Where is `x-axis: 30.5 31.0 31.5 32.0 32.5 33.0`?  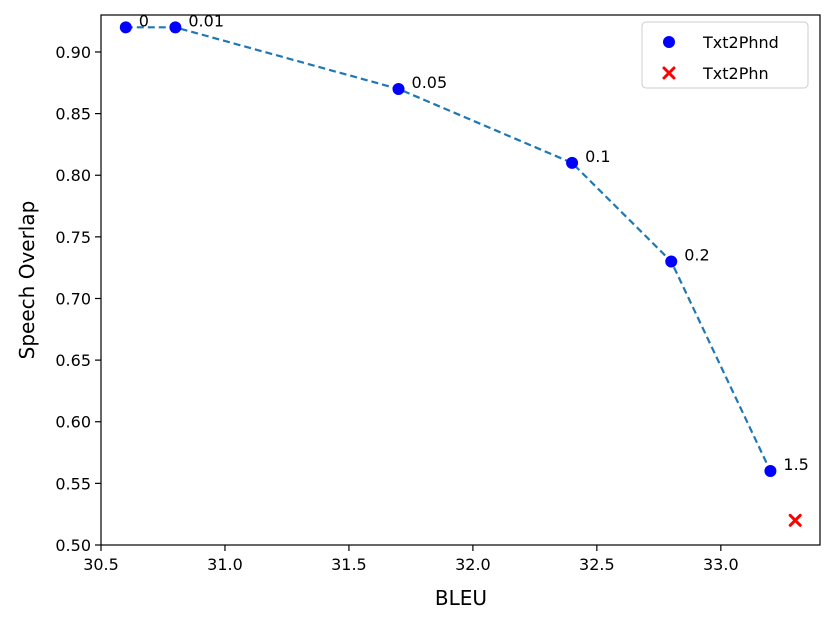 x-axis: 30.5 31.0 31.5 32.0 32.5 33.0 is located at coordinates (411, 559).